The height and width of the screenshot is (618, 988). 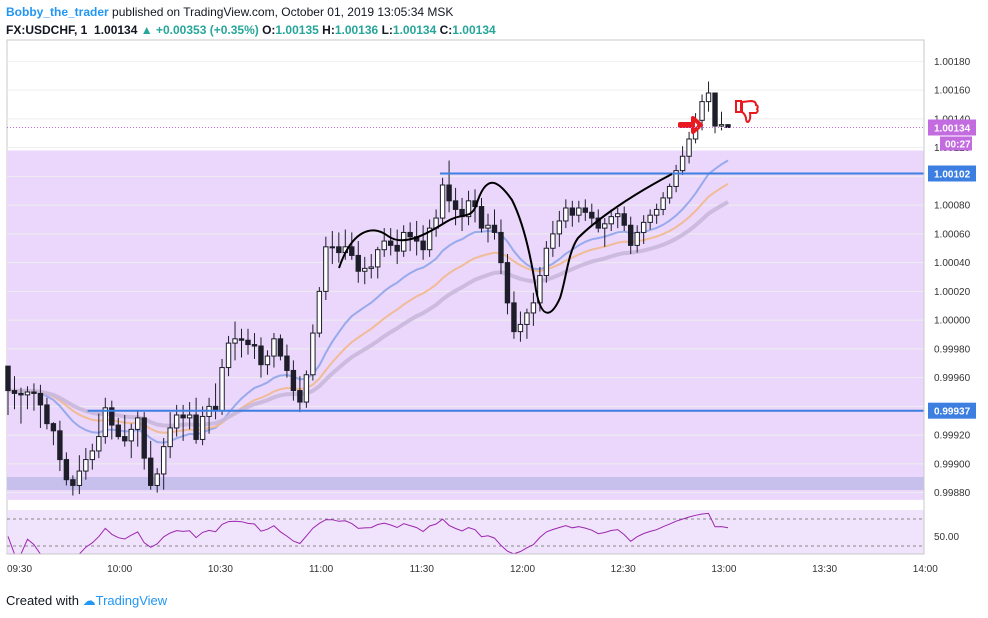 What do you see at coordinates (483, 532) in the screenshot?
I see `rsi-pane: 50.00` at bounding box center [483, 532].